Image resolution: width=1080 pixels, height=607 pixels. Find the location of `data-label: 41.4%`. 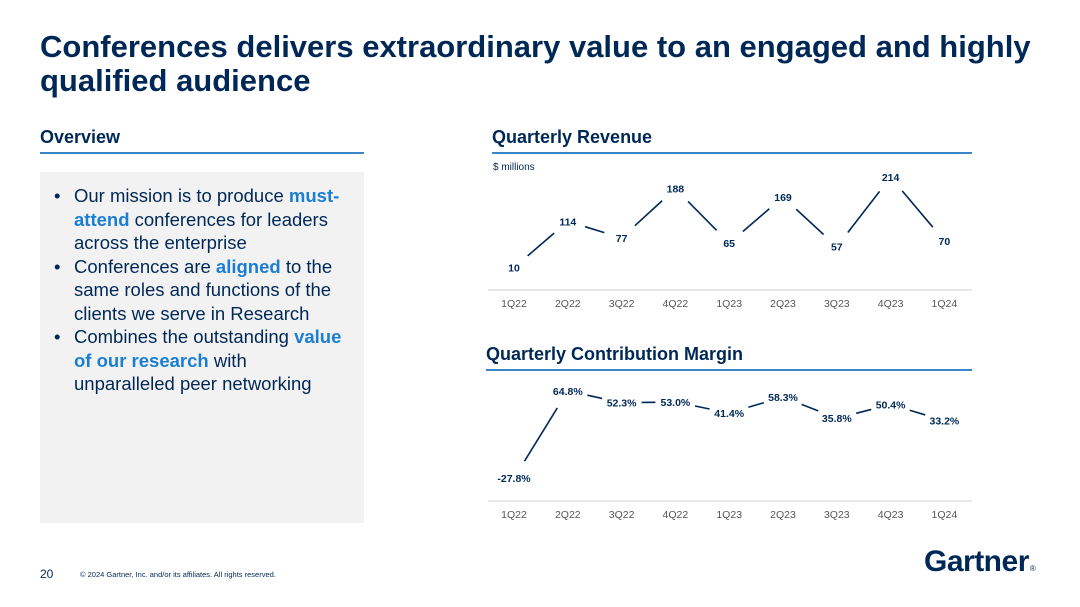

data-label: 41.4% is located at coordinates (729, 414).